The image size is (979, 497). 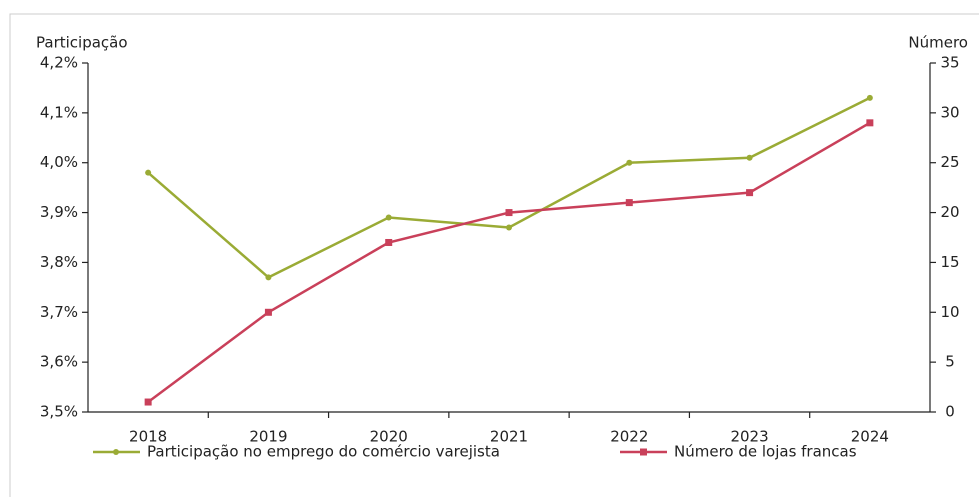 What do you see at coordinates (870, 437) in the screenshot?
I see `x-tick-label: 2024` at bounding box center [870, 437].